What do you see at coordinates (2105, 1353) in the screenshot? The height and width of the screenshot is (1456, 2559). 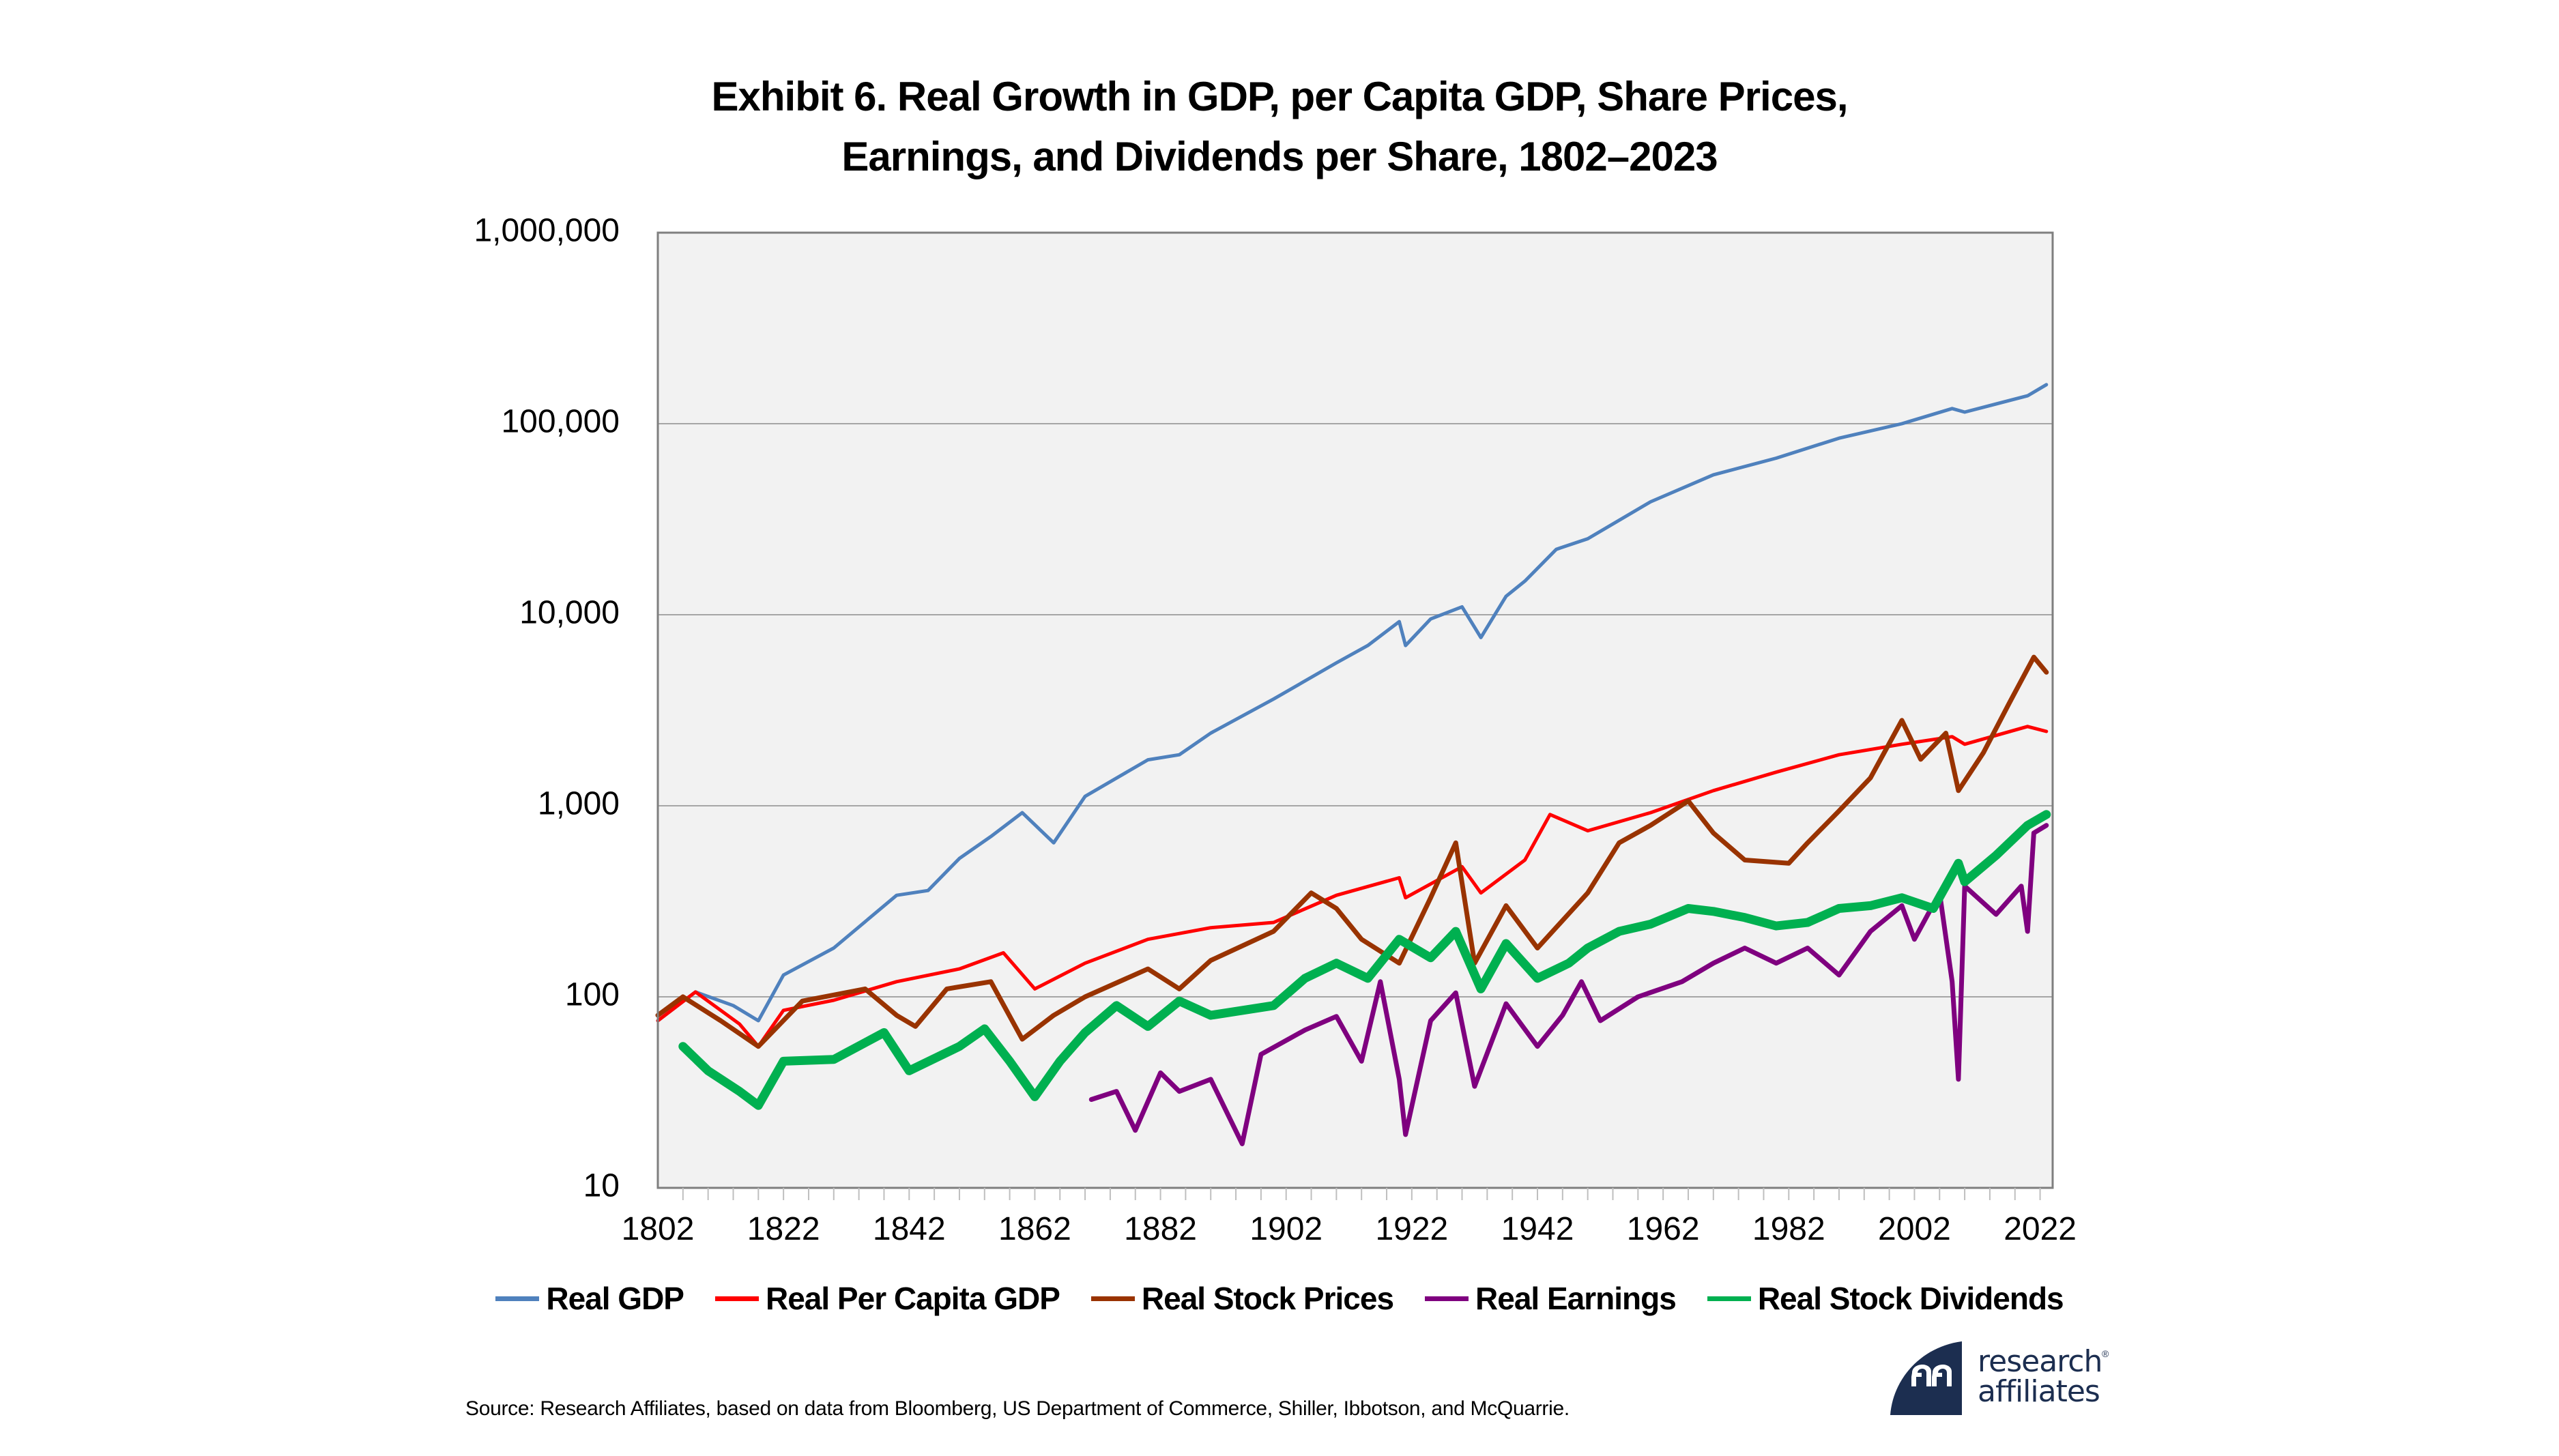 I see `registered-mark: ®` at bounding box center [2105, 1353].